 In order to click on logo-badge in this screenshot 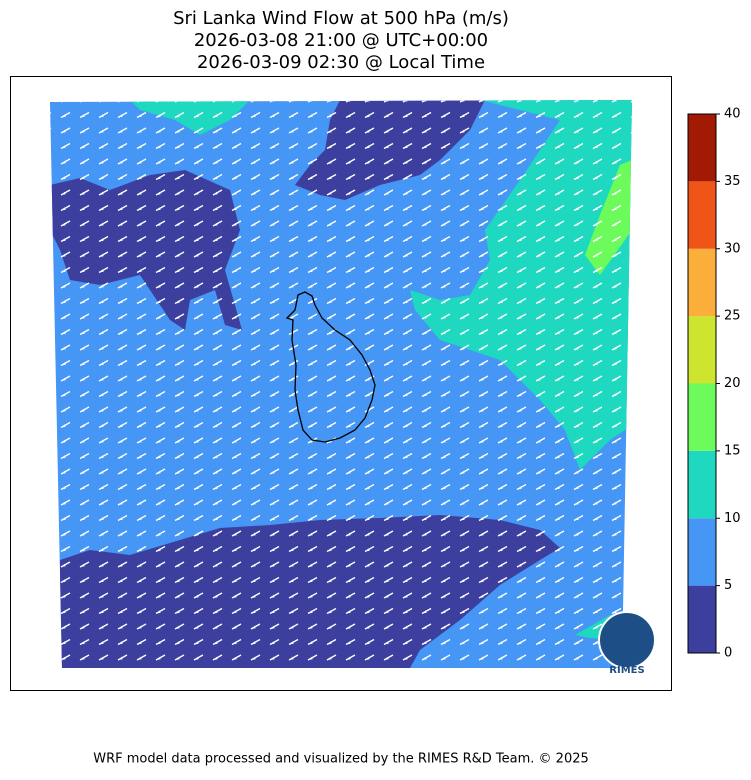, I will do `click(627, 640)`.